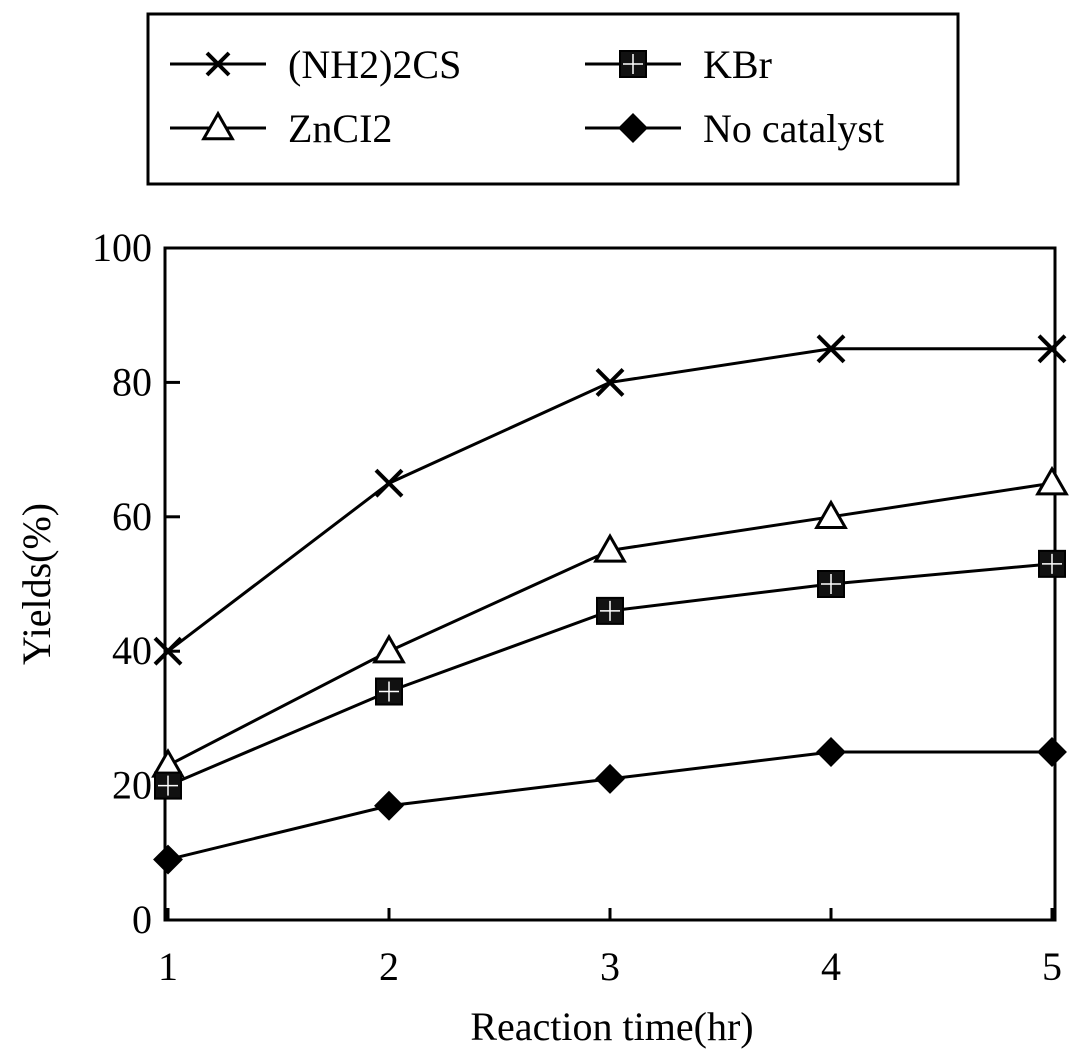  What do you see at coordinates (793, 128) in the screenshot?
I see `legend-label: No catalyst` at bounding box center [793, 128].